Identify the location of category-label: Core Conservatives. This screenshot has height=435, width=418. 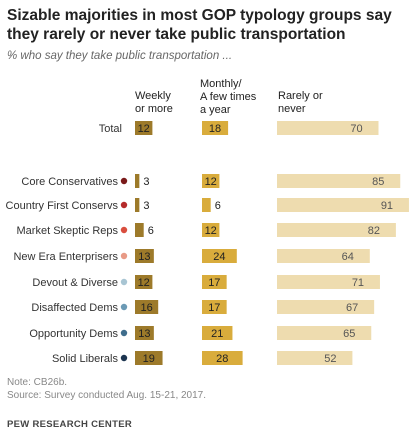
(69, 182).